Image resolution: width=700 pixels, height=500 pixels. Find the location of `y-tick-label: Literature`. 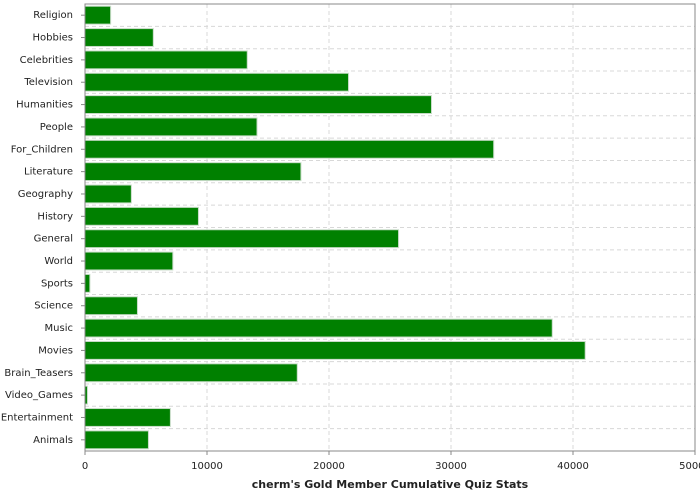

y-tick-label: Literature is located at coordinates (48, 172).